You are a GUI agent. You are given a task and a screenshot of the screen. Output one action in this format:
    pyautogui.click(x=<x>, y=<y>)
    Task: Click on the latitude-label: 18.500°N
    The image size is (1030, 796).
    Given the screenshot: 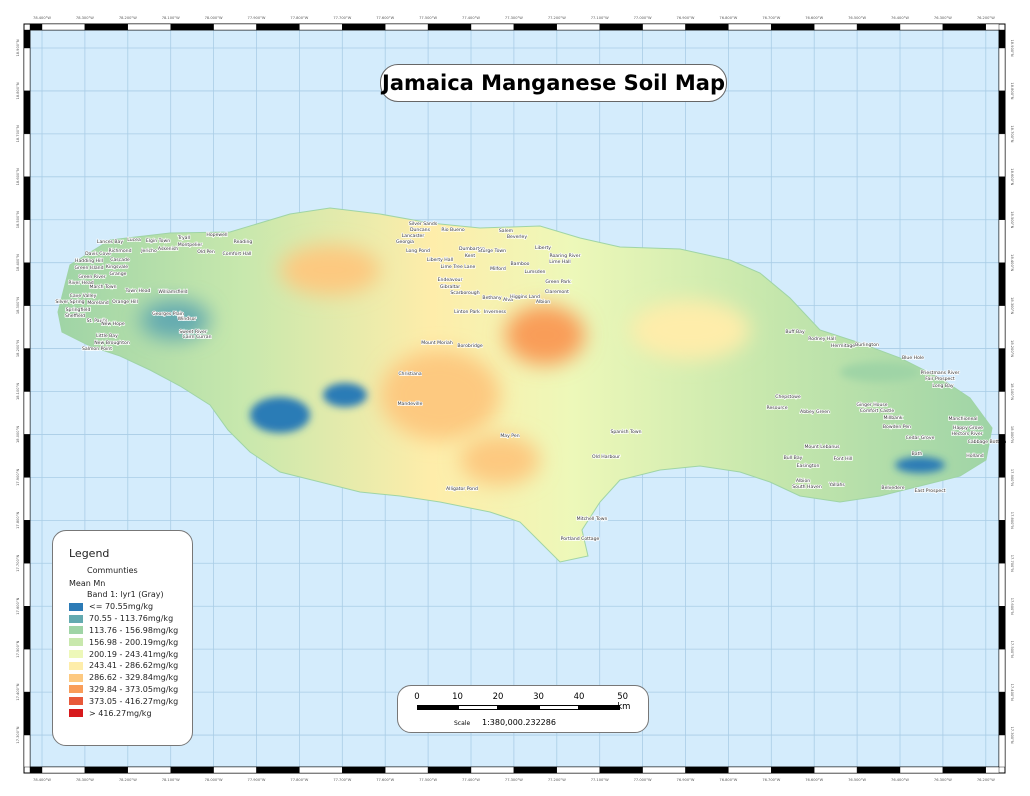 What is the action you would take?
    pyautogui.click(x=1012, y=219)
    